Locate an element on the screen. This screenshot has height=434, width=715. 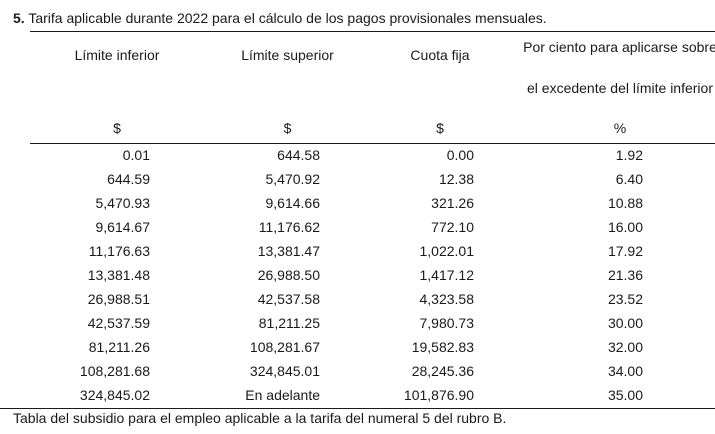
cell-por-ciento: 17.92 is located at coordinates (625, 251).